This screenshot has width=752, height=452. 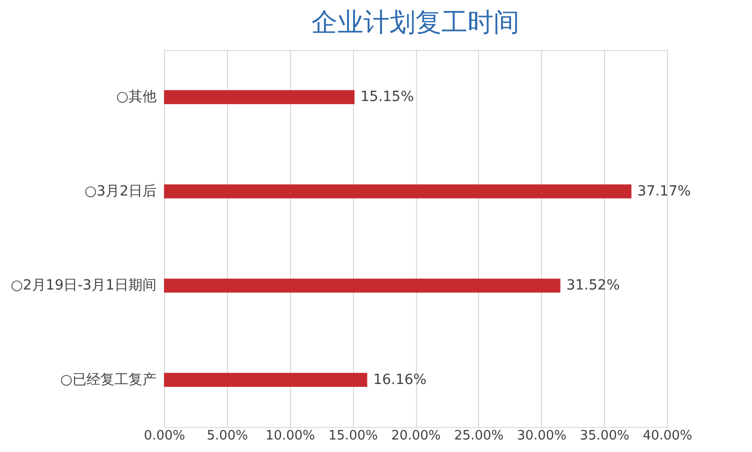 I want to click on data-label: 16.16%, so click(x=400, y=380).